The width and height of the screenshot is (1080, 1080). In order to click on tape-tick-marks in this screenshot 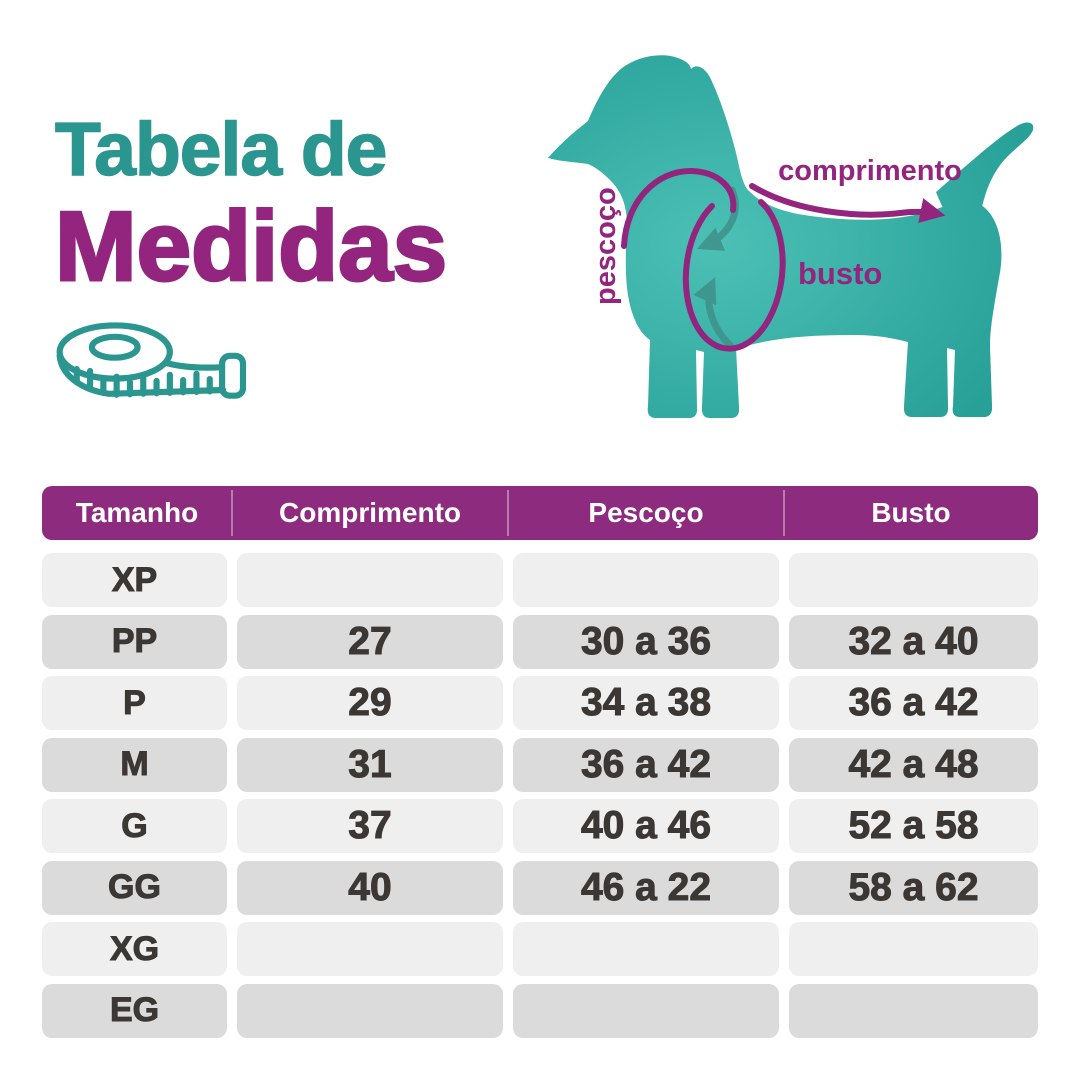, I will do `click(143, 382)`.